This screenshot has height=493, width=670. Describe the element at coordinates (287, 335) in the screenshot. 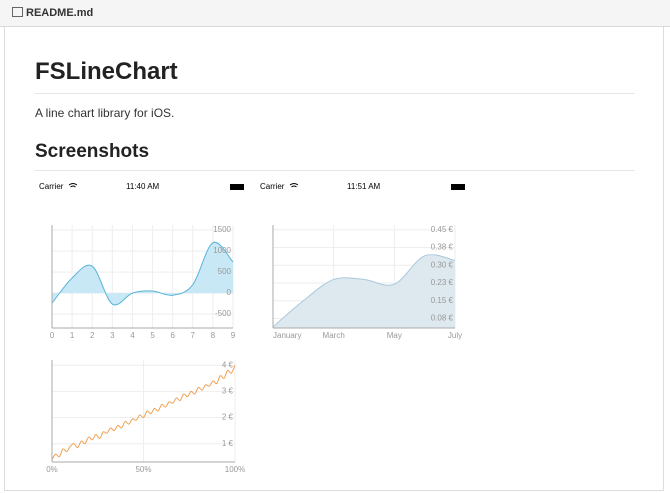

I see `x-tick-label: January` at that location.